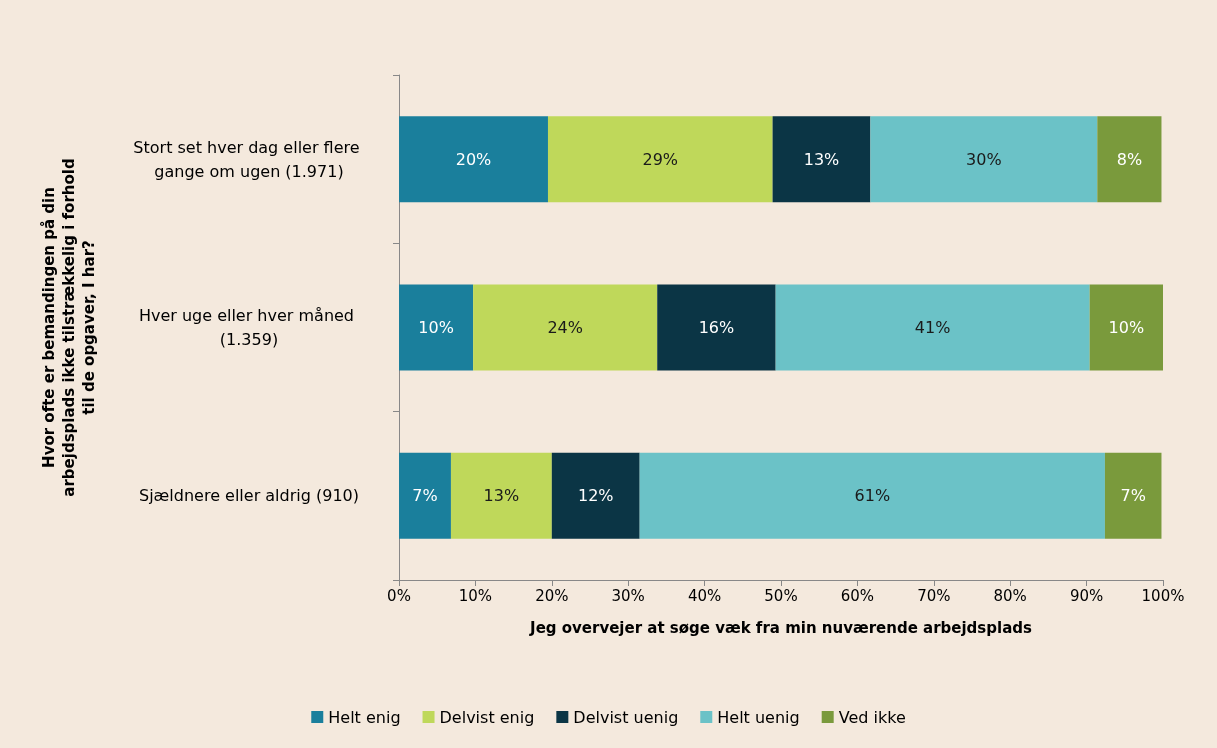  What do you see at coordinates (475, 595) in the screenshot?
I see `x-tick-label: 10%` at bounding box center [475, 595].